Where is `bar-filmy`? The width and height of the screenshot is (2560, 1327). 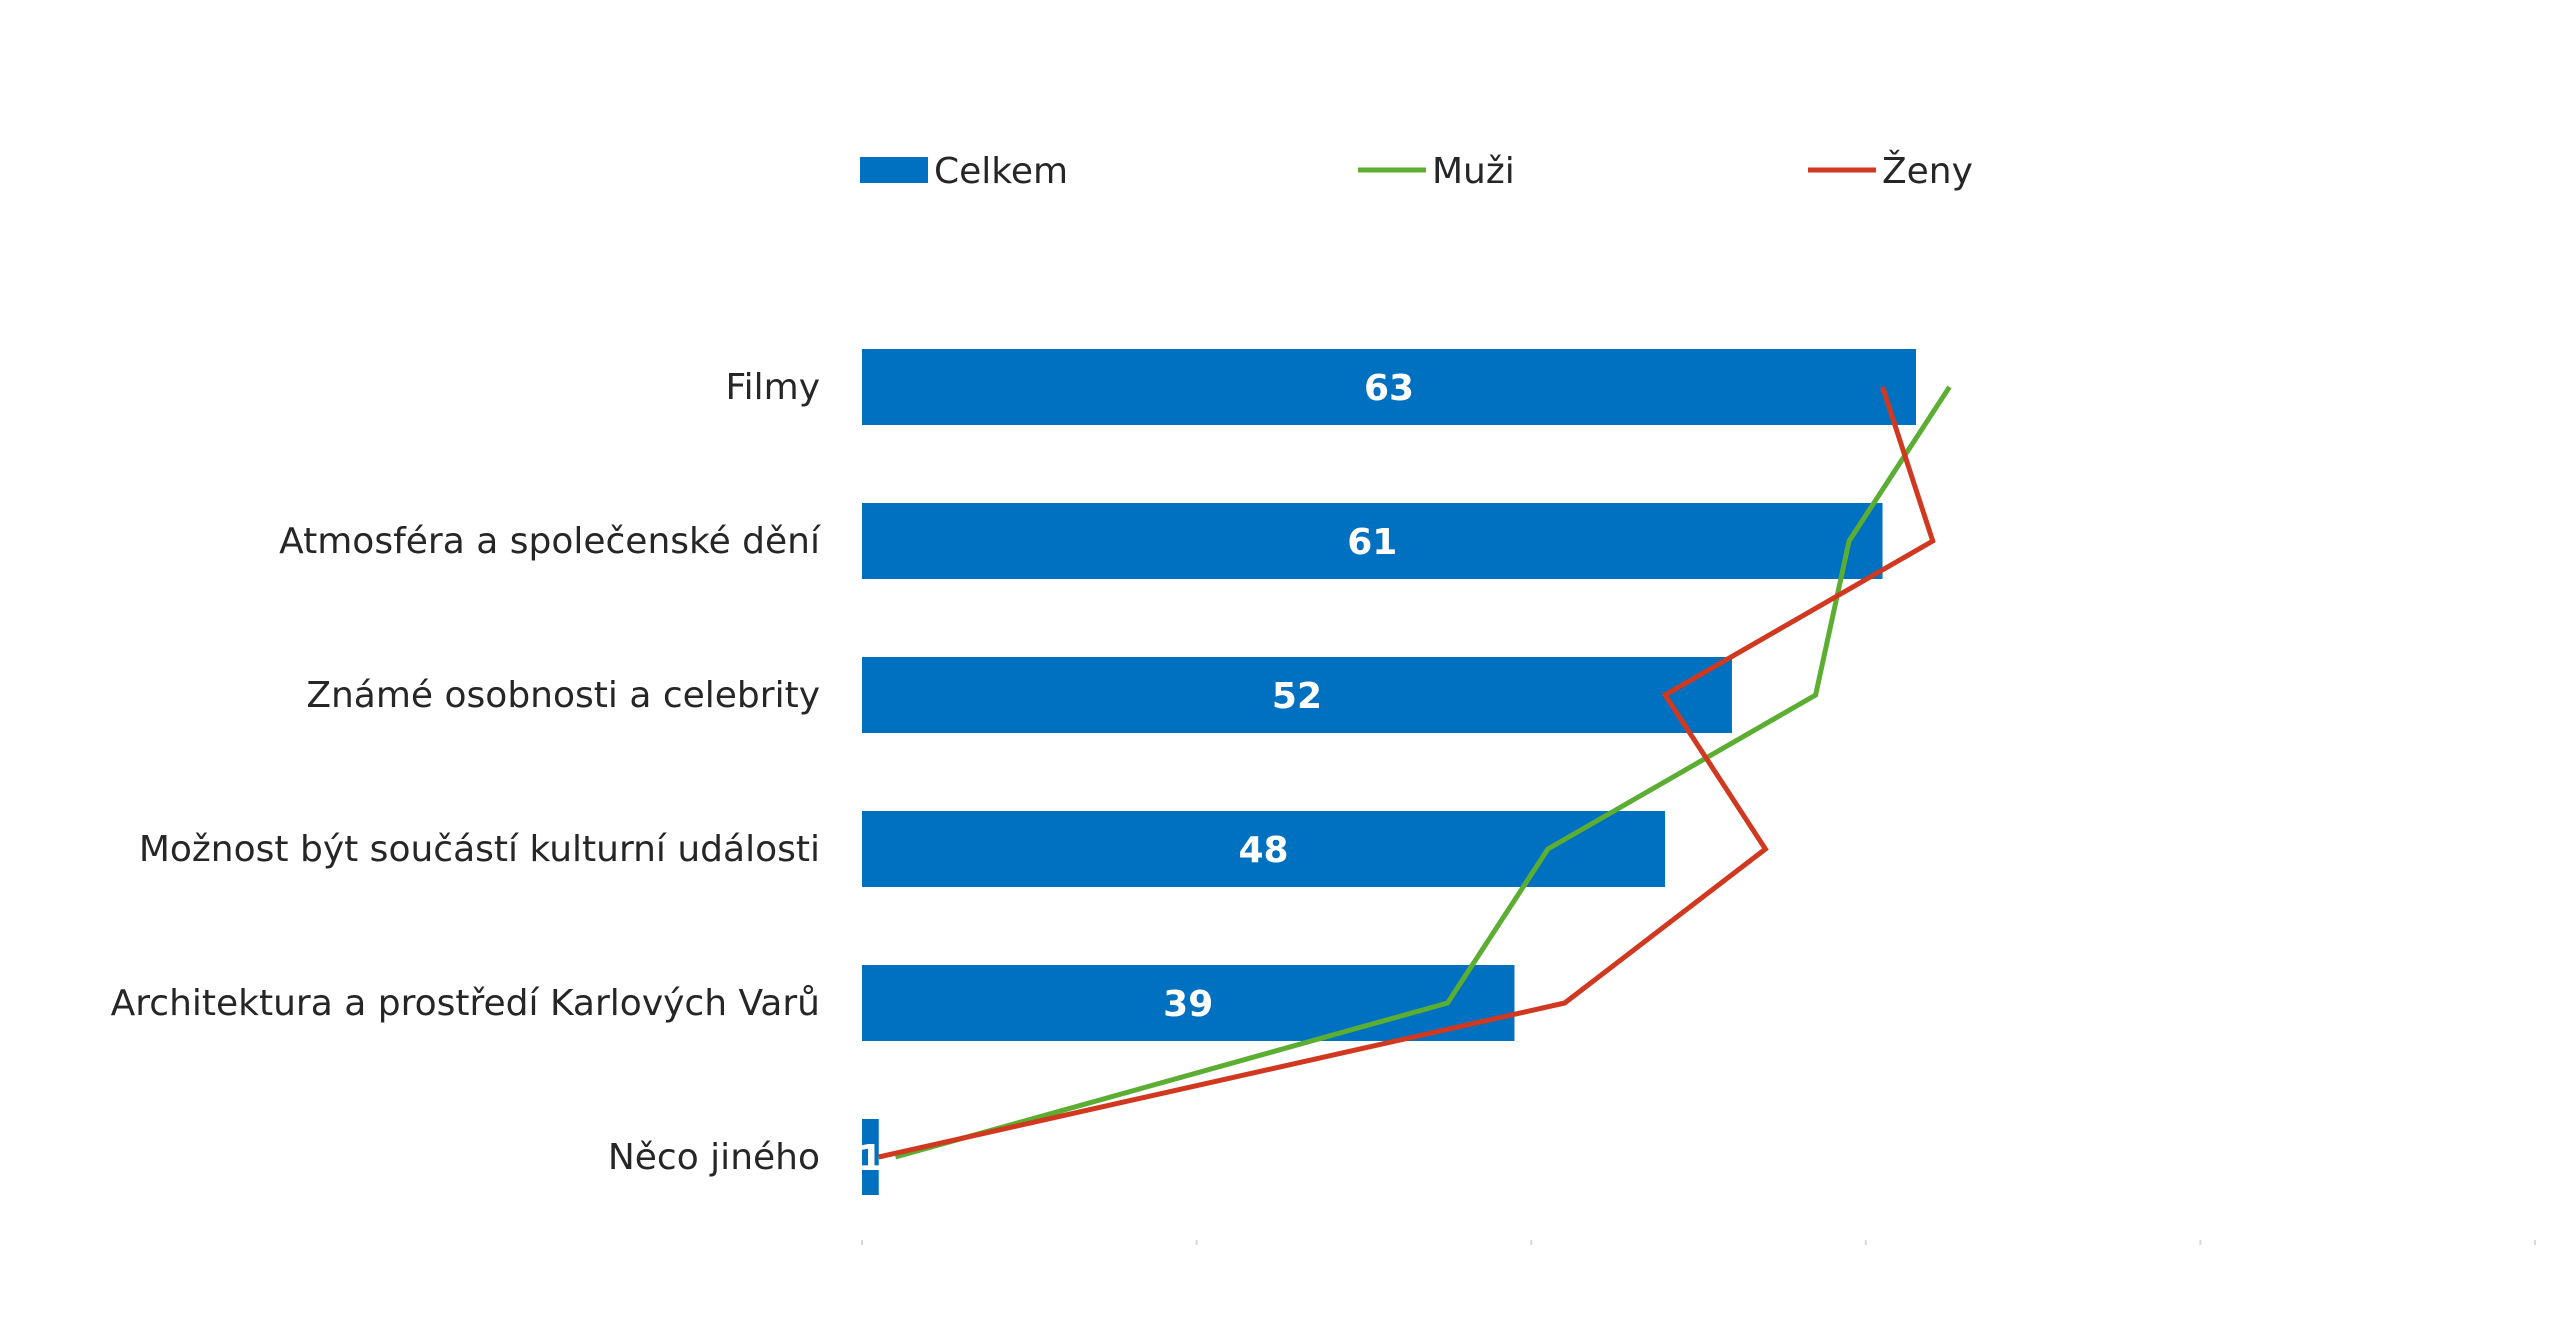 bar-filmy is located at coordinates (1389, 387).